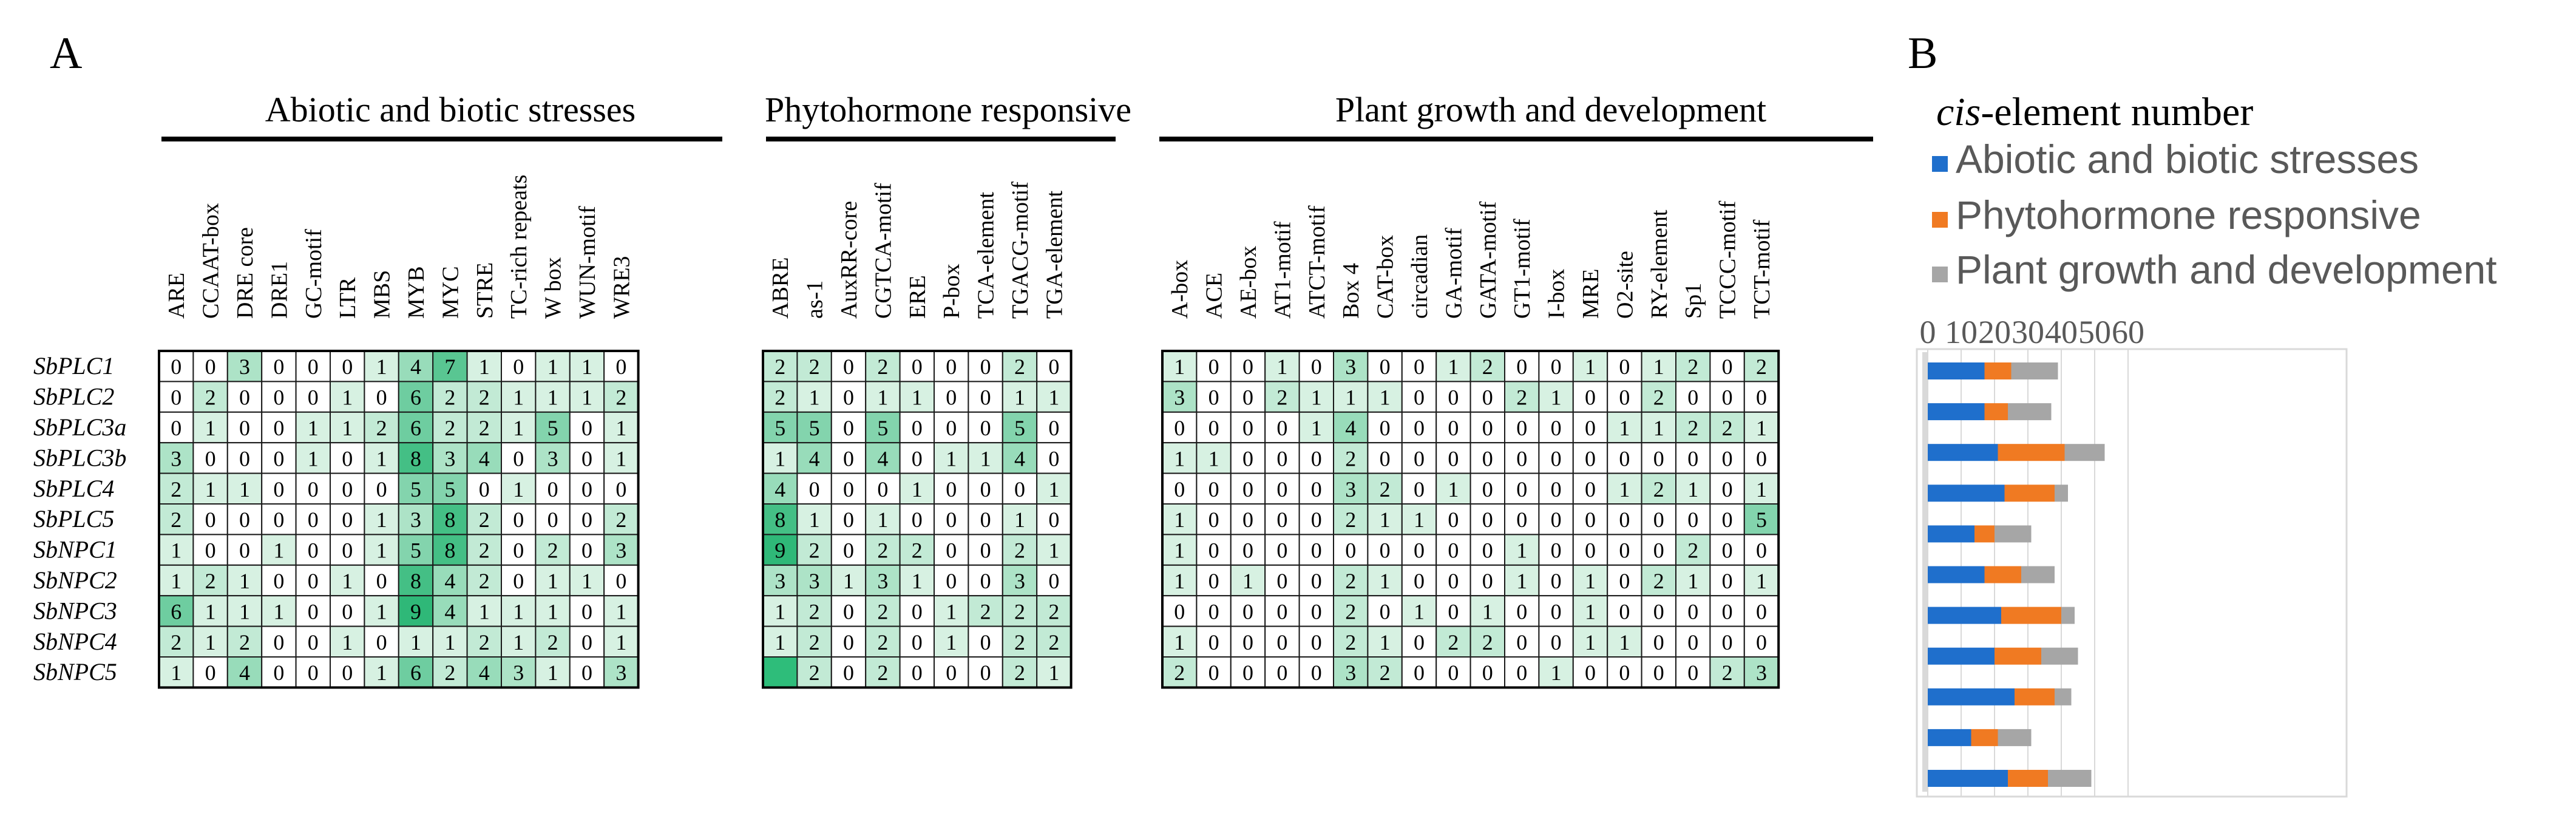 This screenshot has width=2576, height=833. I want to click on cell-value: 6, so click(415, 673).